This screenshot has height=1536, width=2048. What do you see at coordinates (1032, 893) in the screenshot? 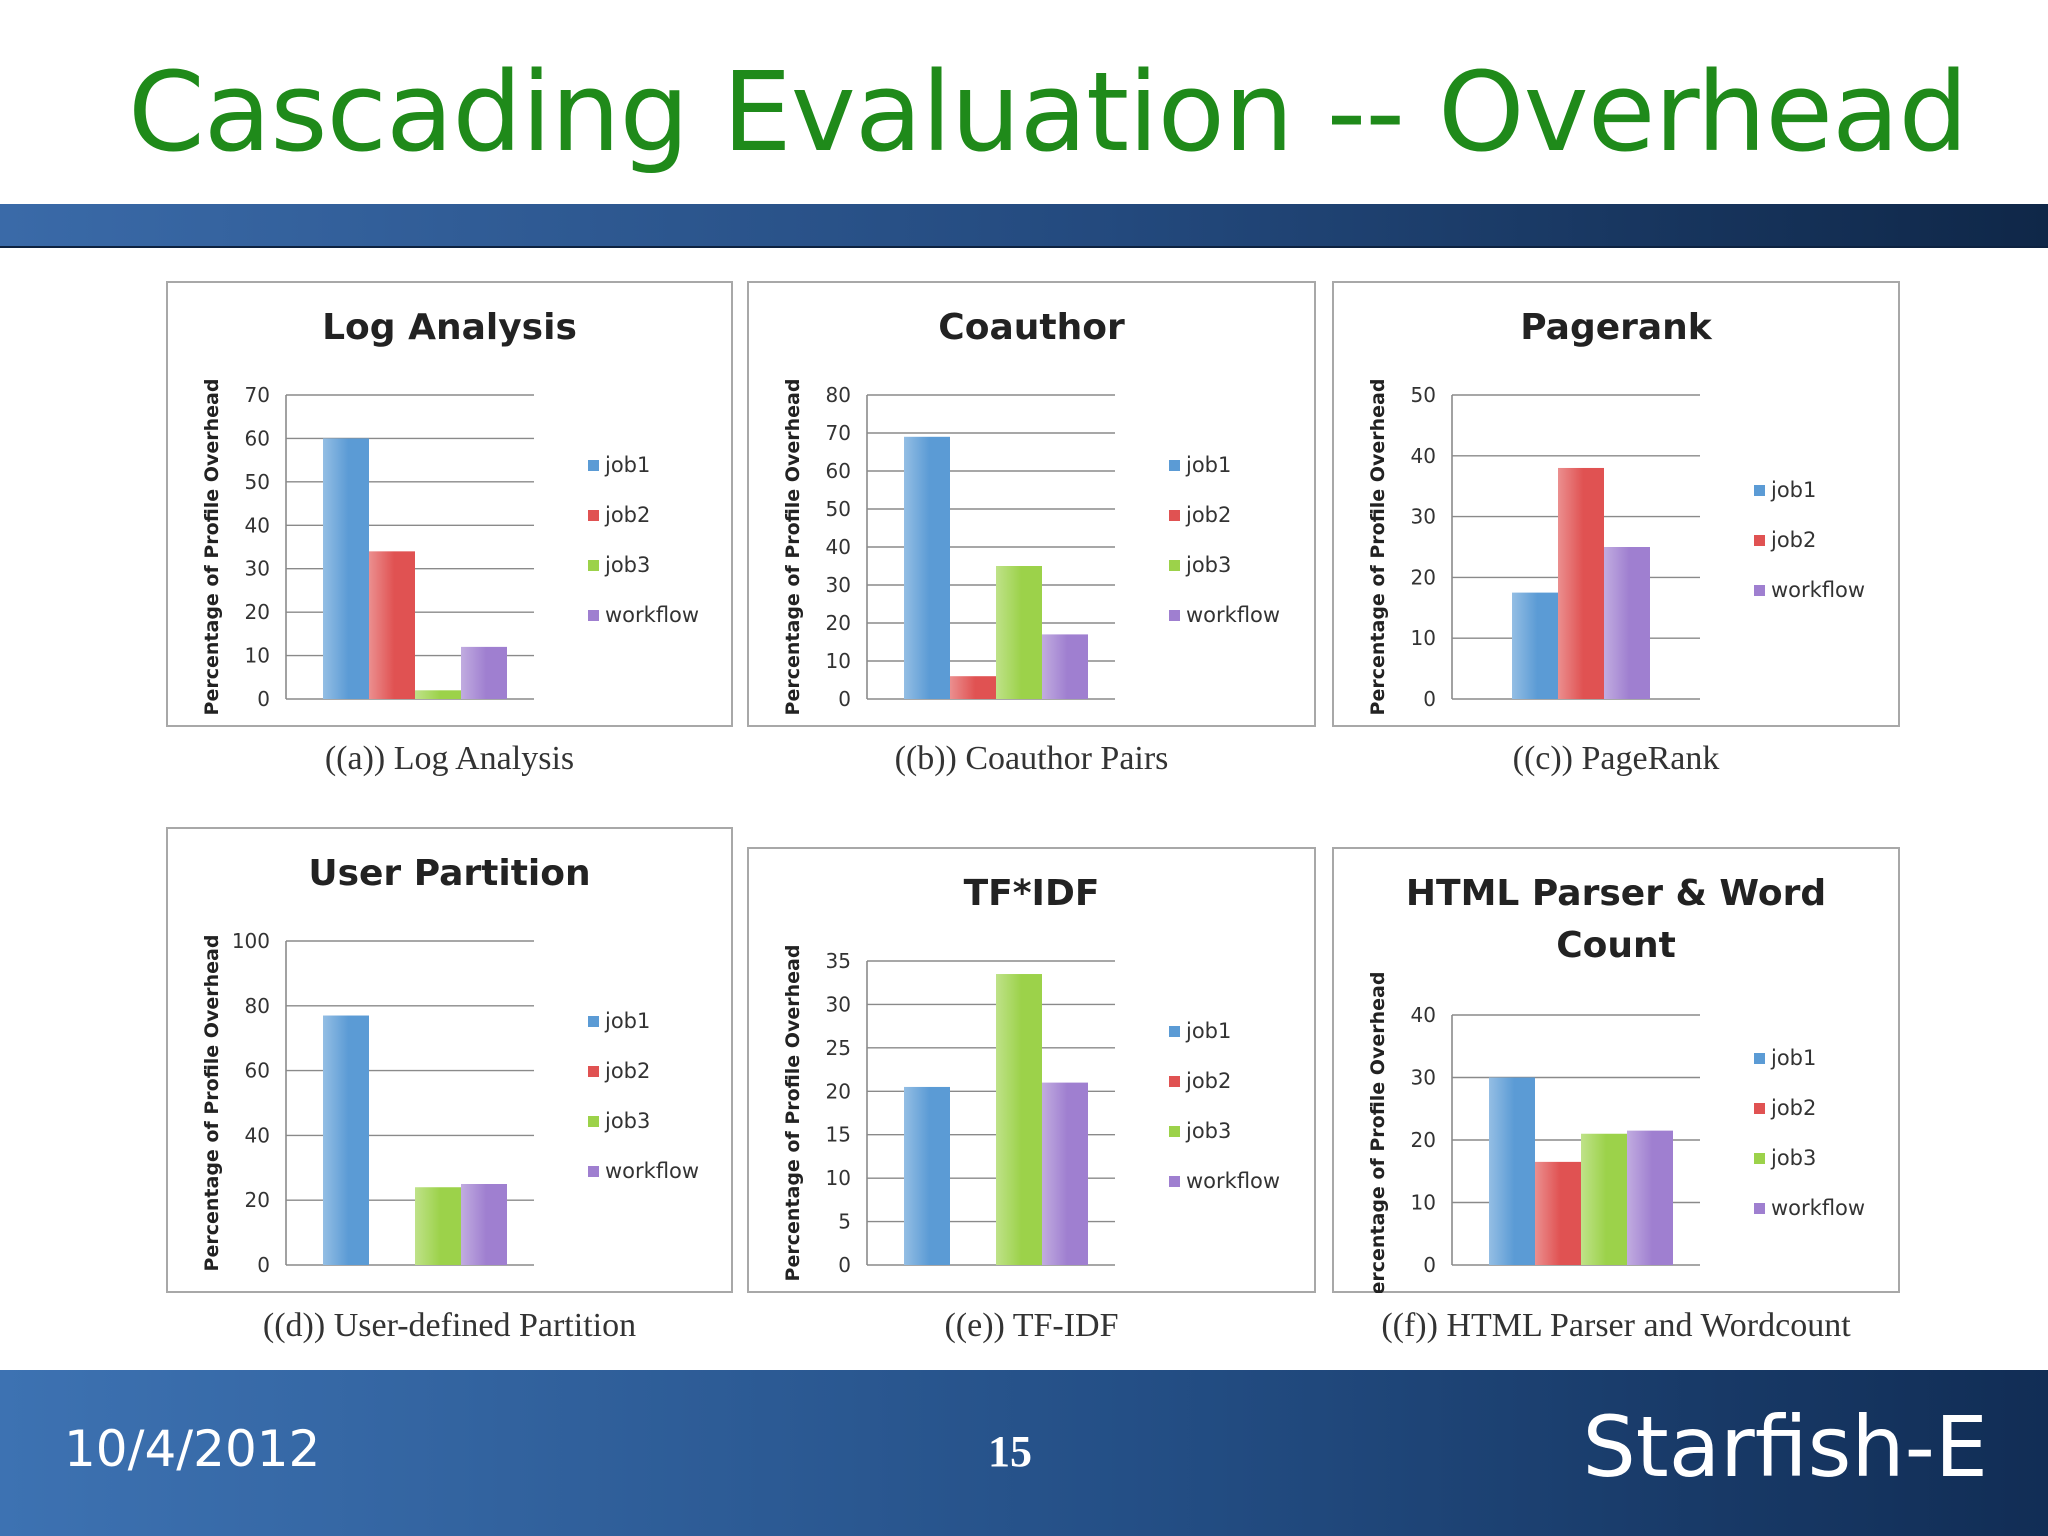
I see `chart-title: TF*IDF` at bounding box center [1032, 893].